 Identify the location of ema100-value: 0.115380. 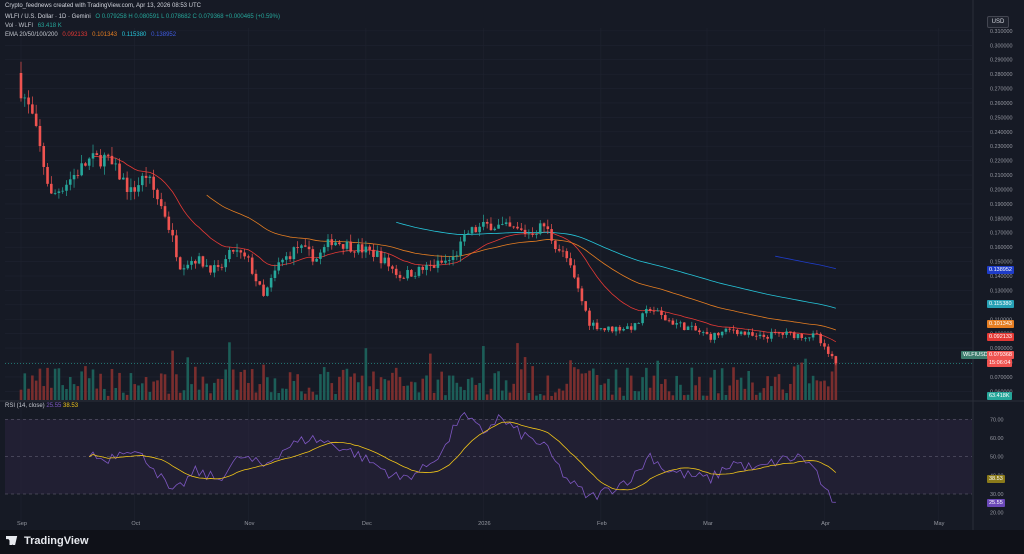
(134, 35).